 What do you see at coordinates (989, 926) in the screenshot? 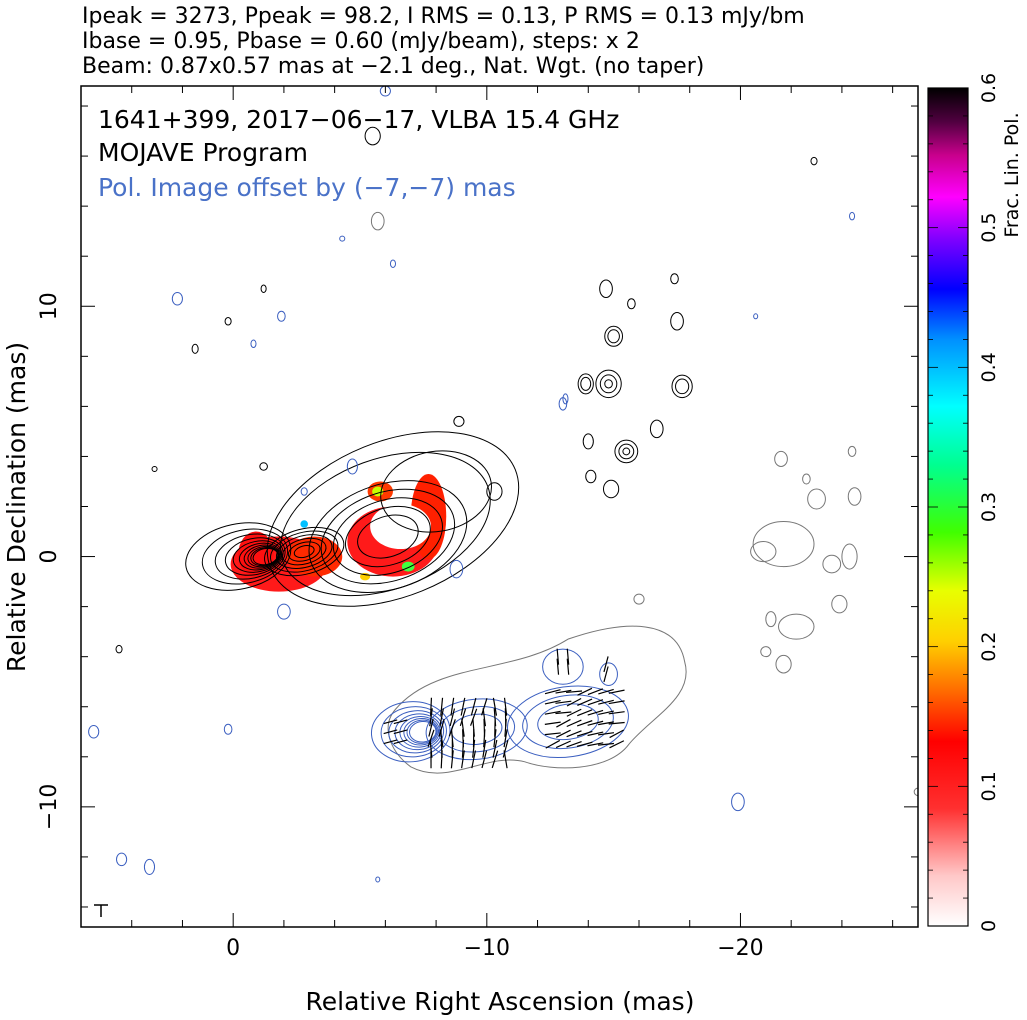
I see `colorbar-tick-label: 0` at bounding box center [989, 926].